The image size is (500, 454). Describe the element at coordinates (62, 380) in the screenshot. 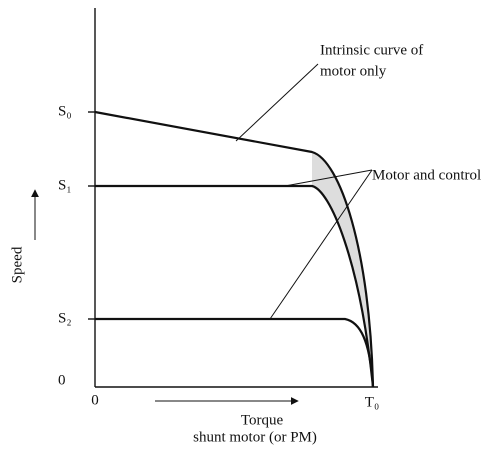

I see `y-tick-label: 0` at that location.